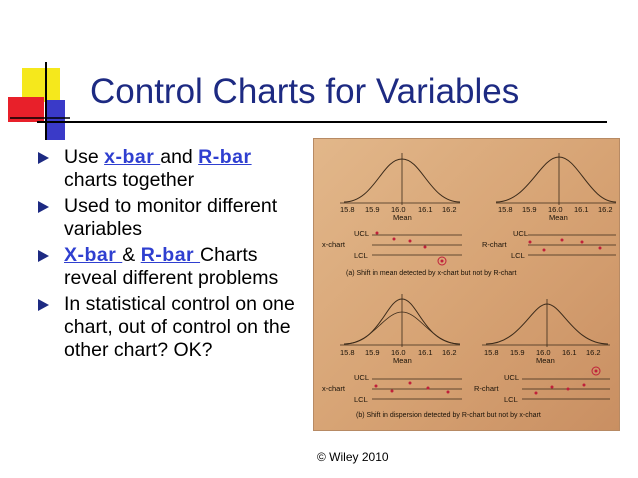 The width and height of the screenshot is (638, 478). I want to click on panel-a-left-distribution, so click(400, 179).